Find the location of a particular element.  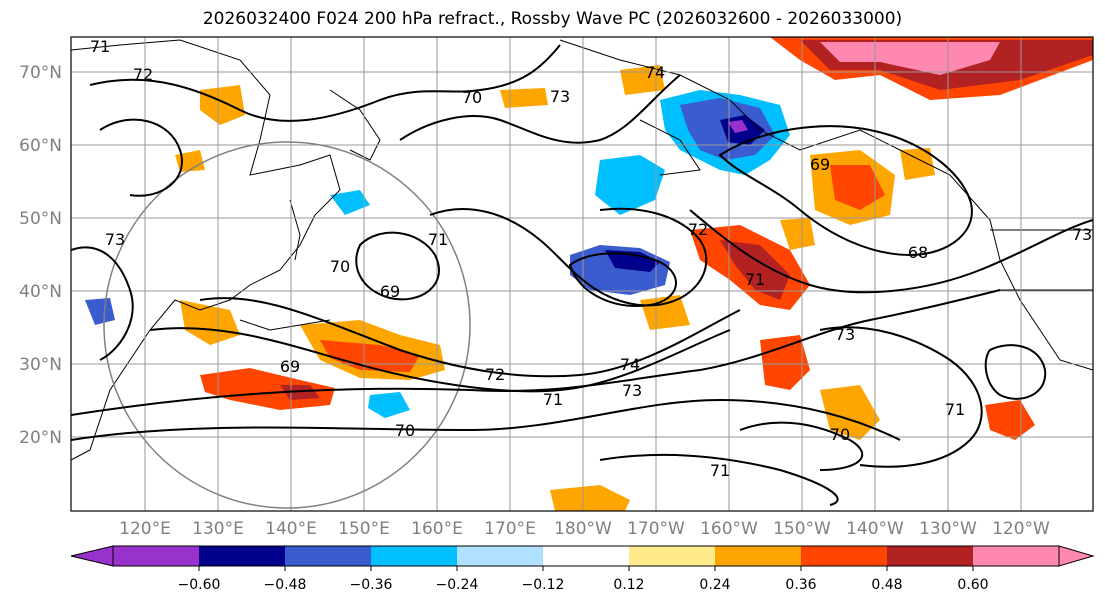

colorbar-tick-label: −0.36 is located at coordinates (371, 585).